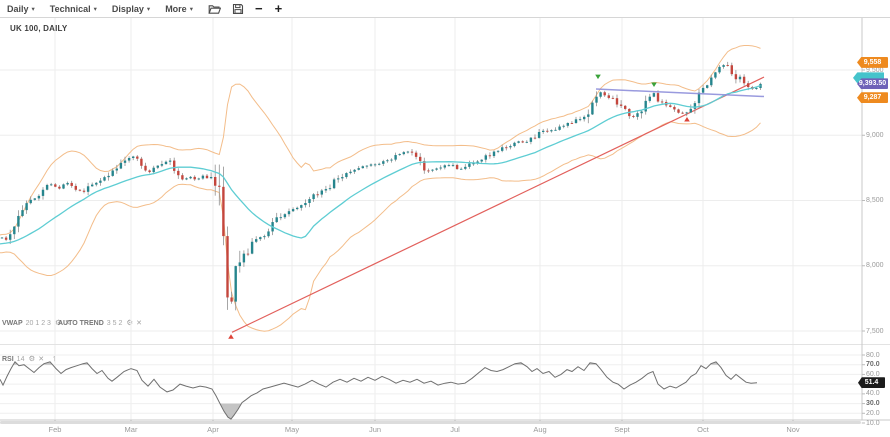 The height and width of the screenshot is (437, 890). Describe the element at coordinates (455, 429) in the screenshot. I see `month-label: Jul` at that location.